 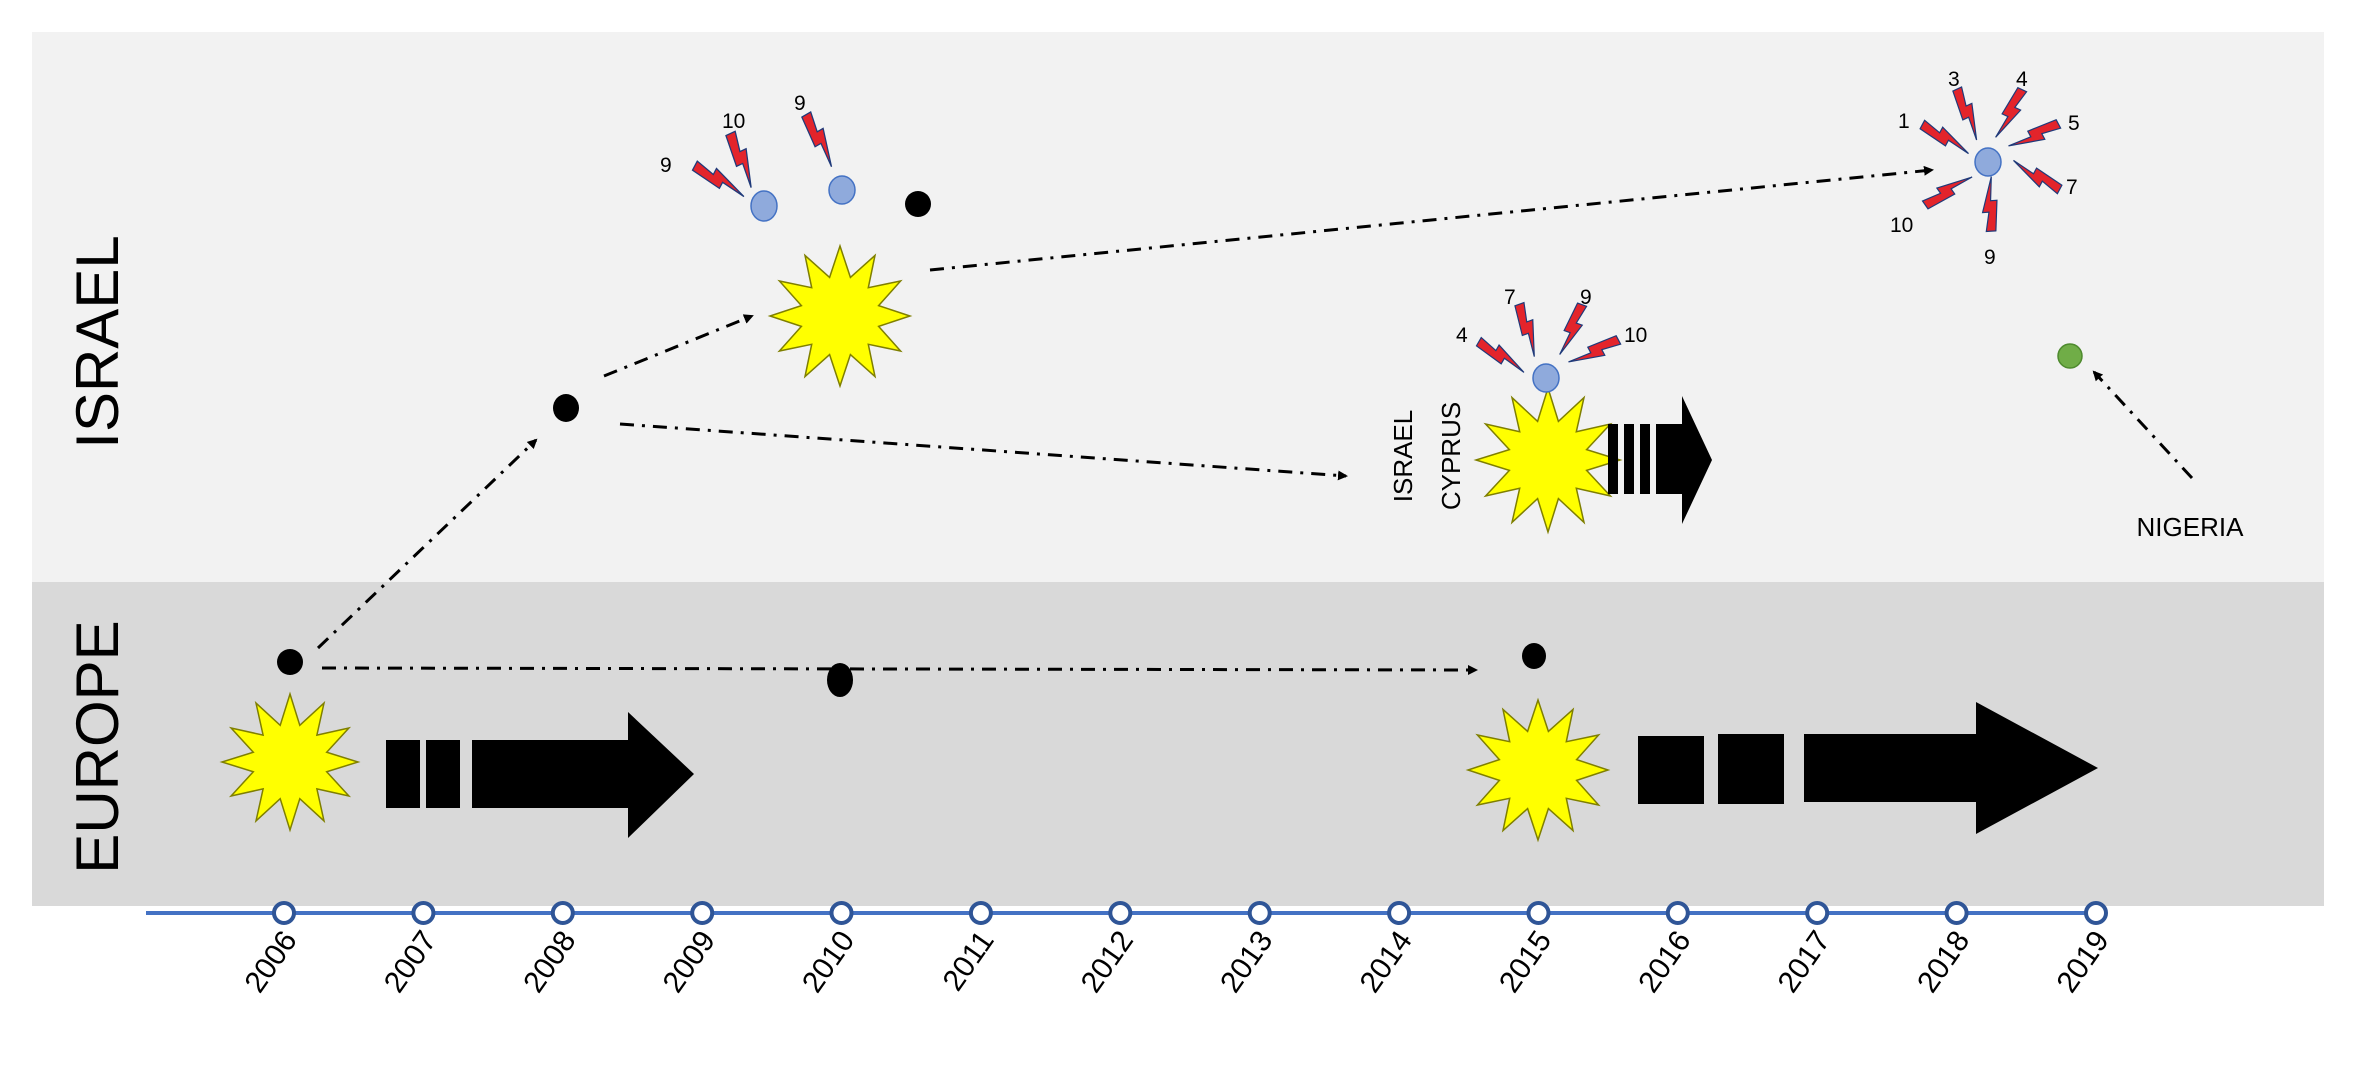 I want to click on timeline-tick-2013, so click(x=1259, y=913).